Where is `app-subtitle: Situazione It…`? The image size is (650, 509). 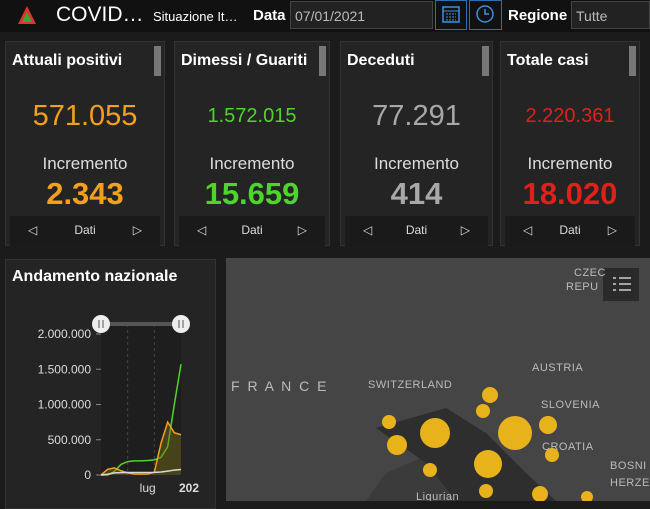
app-subtitle: Situazione It… is located at coordinates (195, 16).